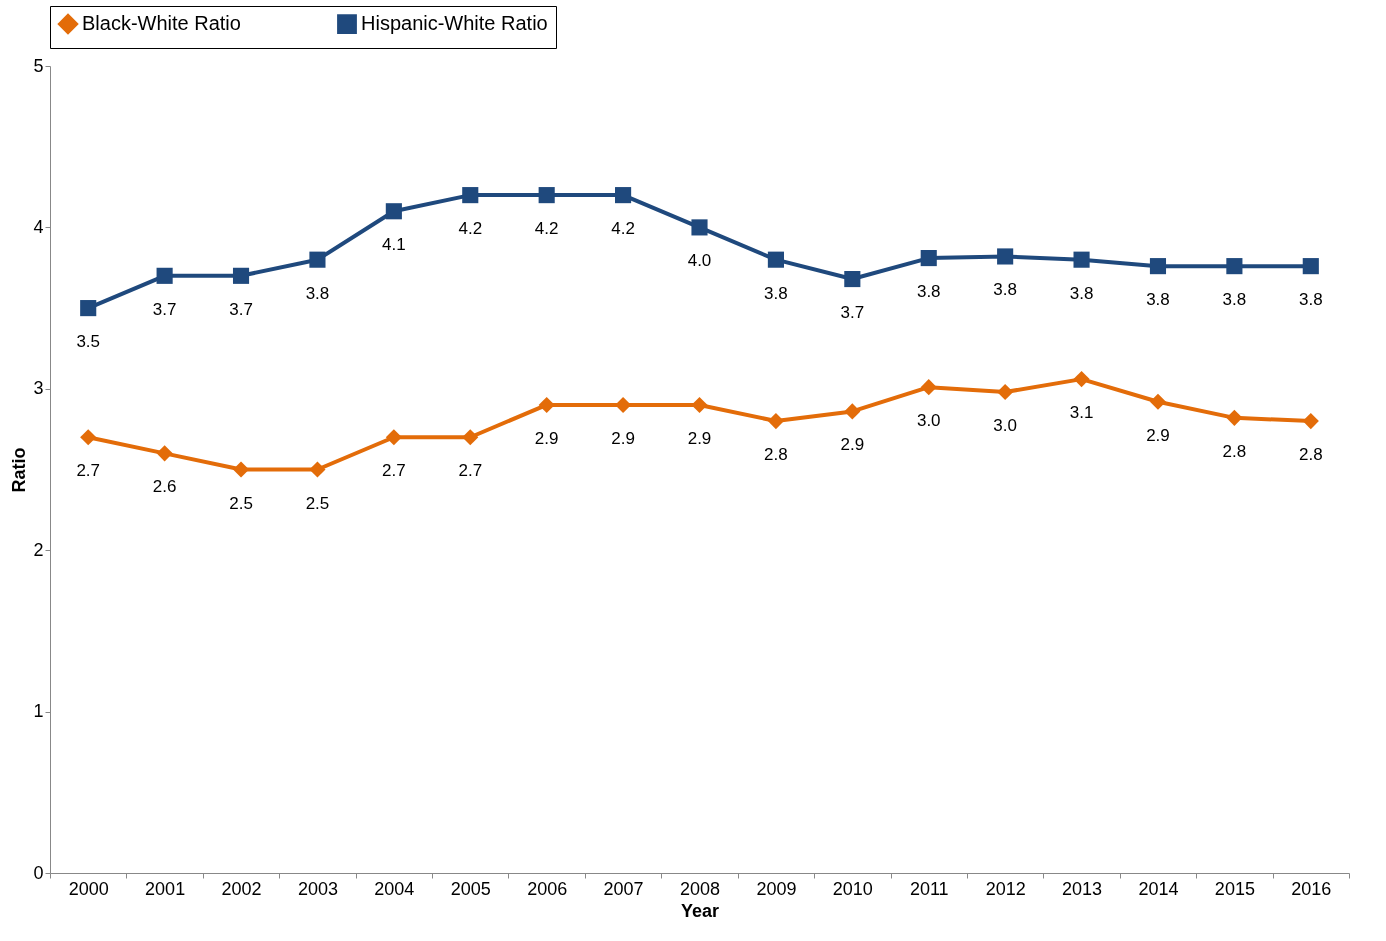 This screenshot has width=1386, height=941. I want to click on x-tick-label: 2001, so click(165, 888).